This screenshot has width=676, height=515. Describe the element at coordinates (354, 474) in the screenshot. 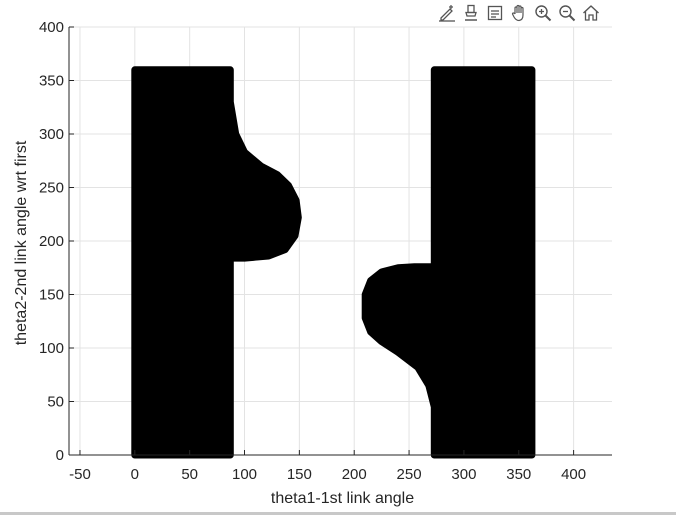

I see `x-tick-label: 200` at that location.